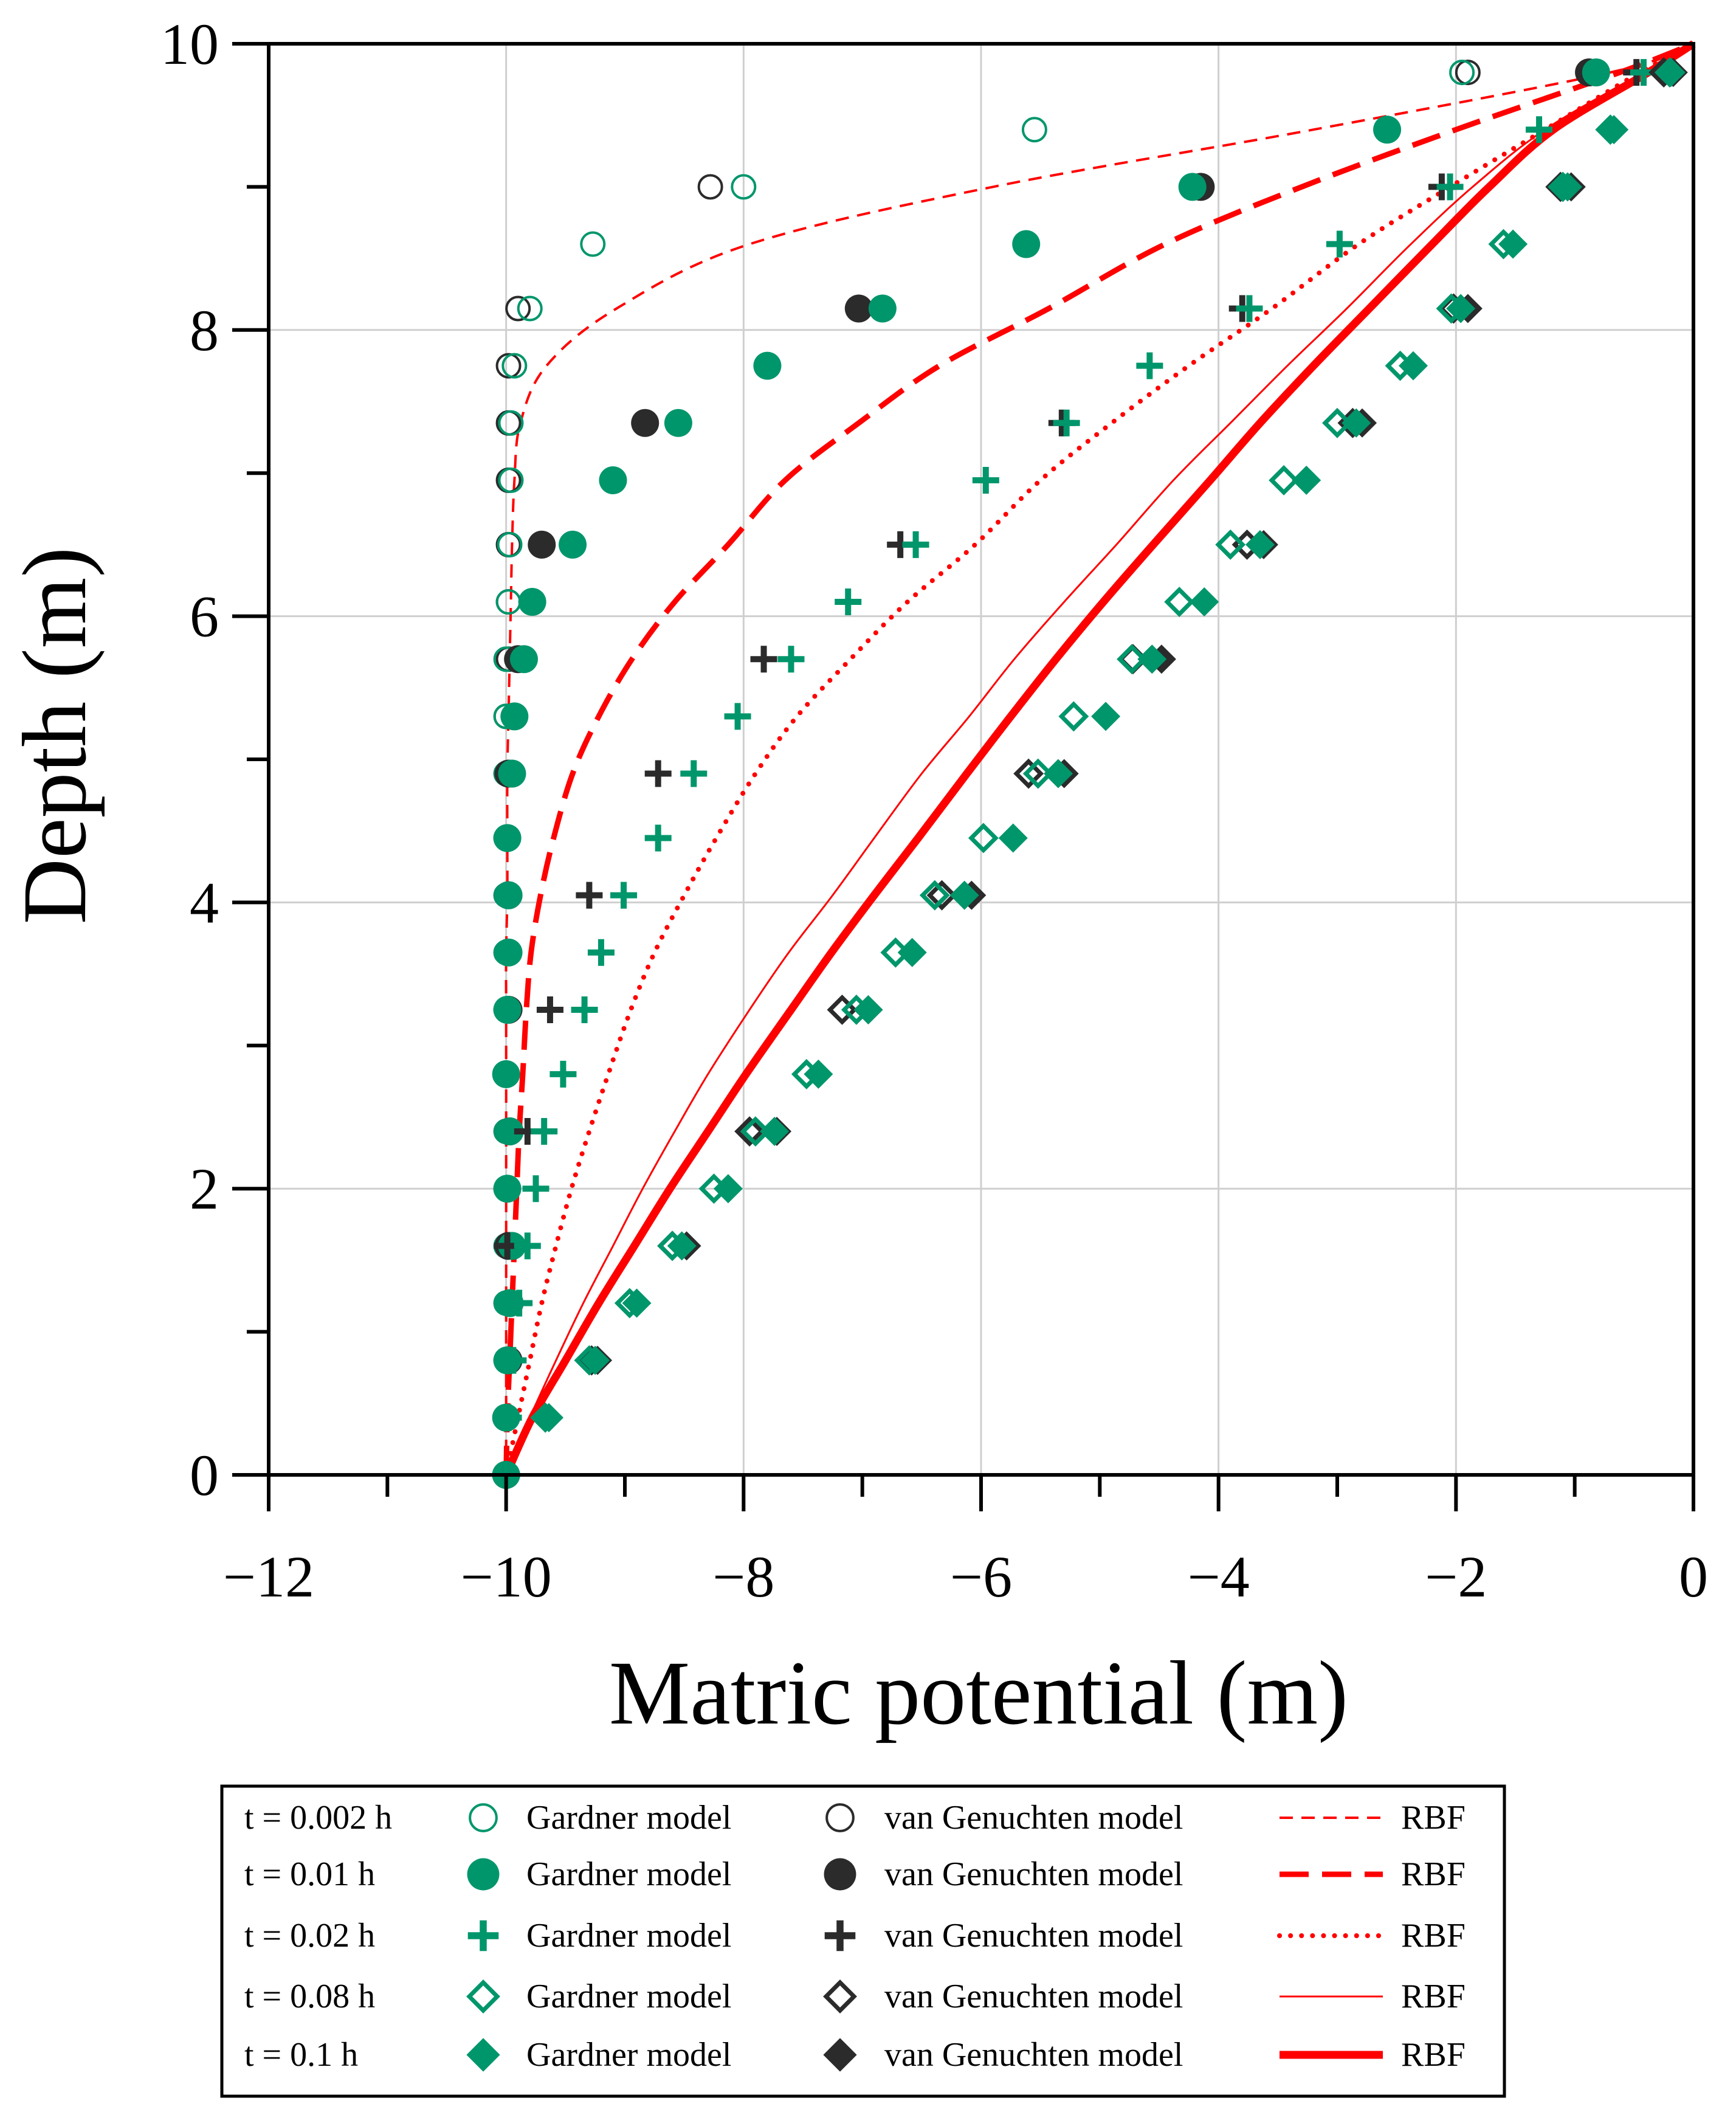 The width and height of the screenshot is (1736, 2112). What do you see at coordinates (189, 44) in the screenshot?
I see `y-tick-label: 10` at bounding box center [189, 44].